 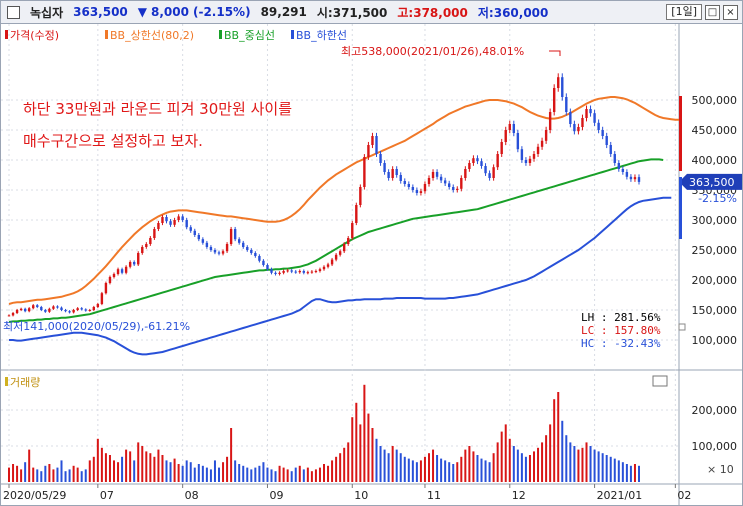 I want to click on legend-price-swatch, so click(x=6, y=34).